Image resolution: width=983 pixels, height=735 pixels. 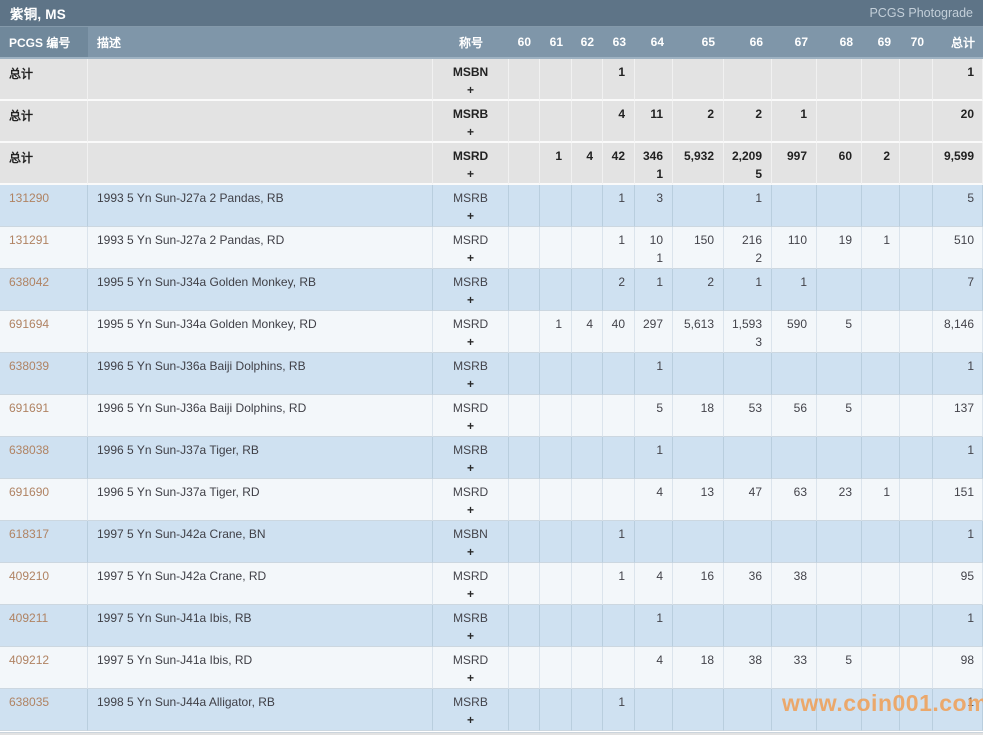 What do you see at coordinates (260, 332) in the screenshot?
I see `coin-description: 1995 5 Yn Sun-J34a Golden Monkey, RD` at bounding box center [260, 332].